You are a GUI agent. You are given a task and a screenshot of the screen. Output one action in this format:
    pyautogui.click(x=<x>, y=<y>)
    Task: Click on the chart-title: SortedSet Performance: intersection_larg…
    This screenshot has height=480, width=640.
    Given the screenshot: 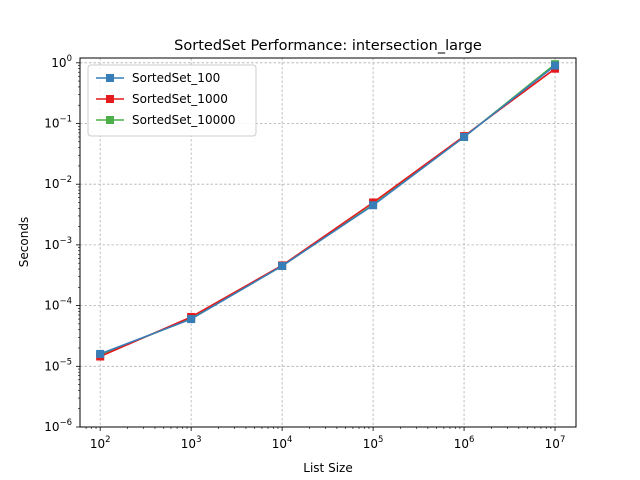 What is the action you would take?
    pyautogui.click(x=328, y=46)
    